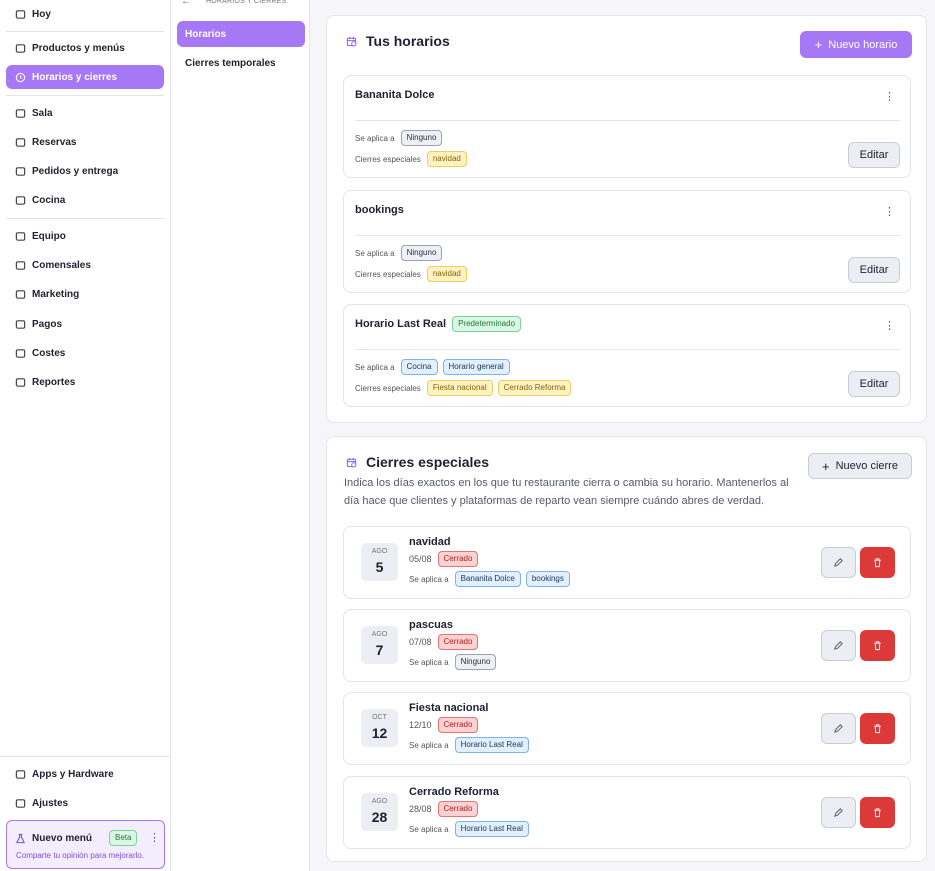 The width and height of the screenshot is (935, 871). Describe the element at coordinates (85, 236) in the screenshot. I see `nav-item: Equipo` at that location.